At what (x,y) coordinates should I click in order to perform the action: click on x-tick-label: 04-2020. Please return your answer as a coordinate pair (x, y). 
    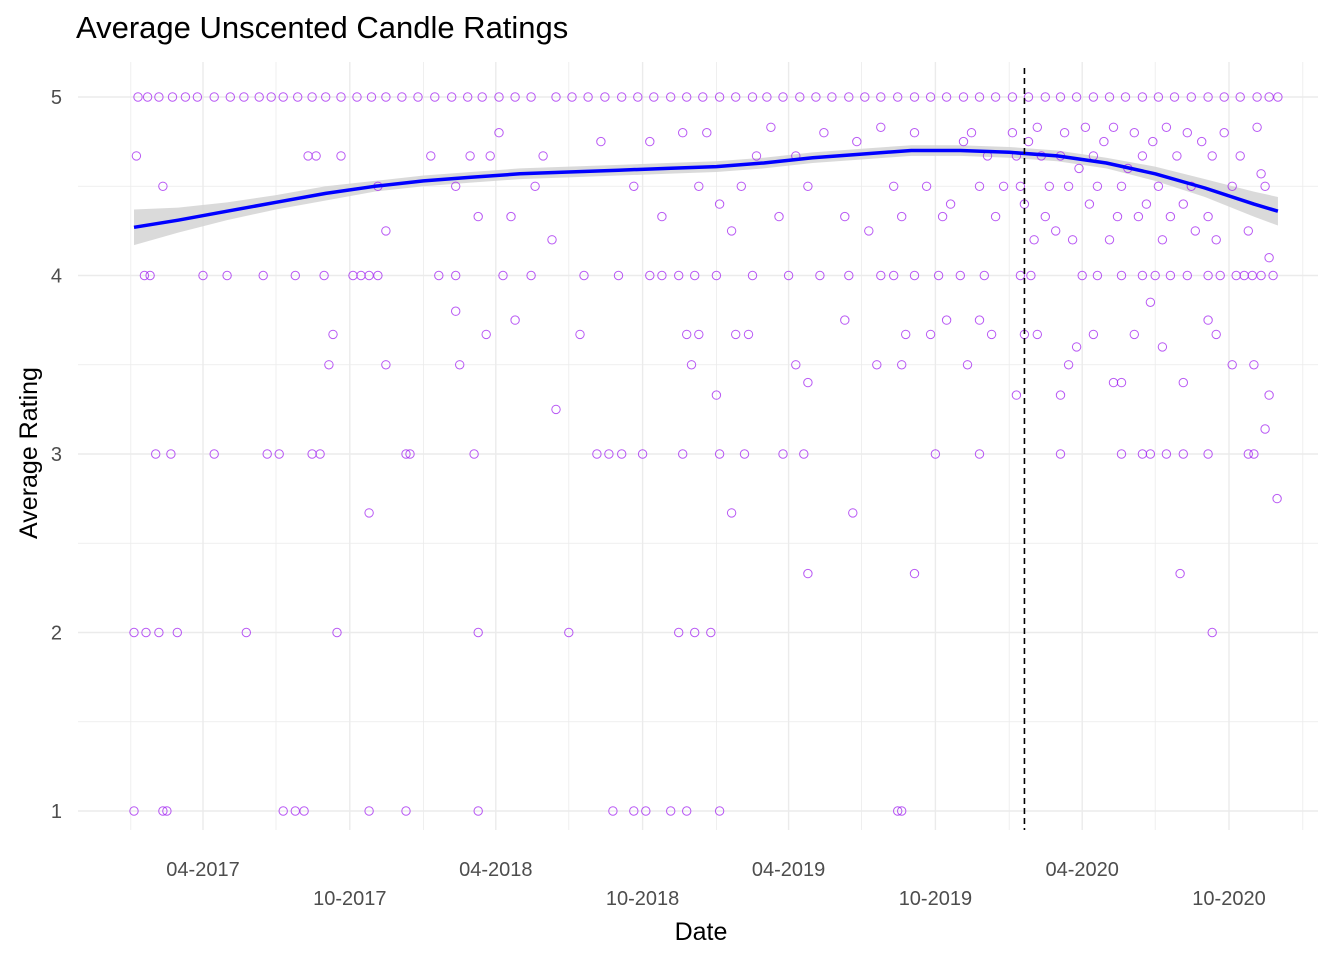
    Looking at the image, I should click on (1081, 870).